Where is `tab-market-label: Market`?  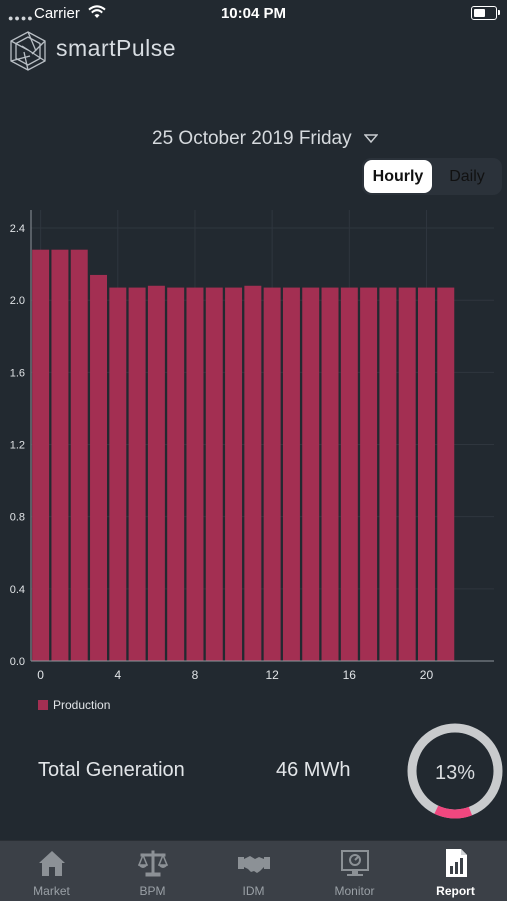
tab-market-label: Market is located at coordinates (51, 891).